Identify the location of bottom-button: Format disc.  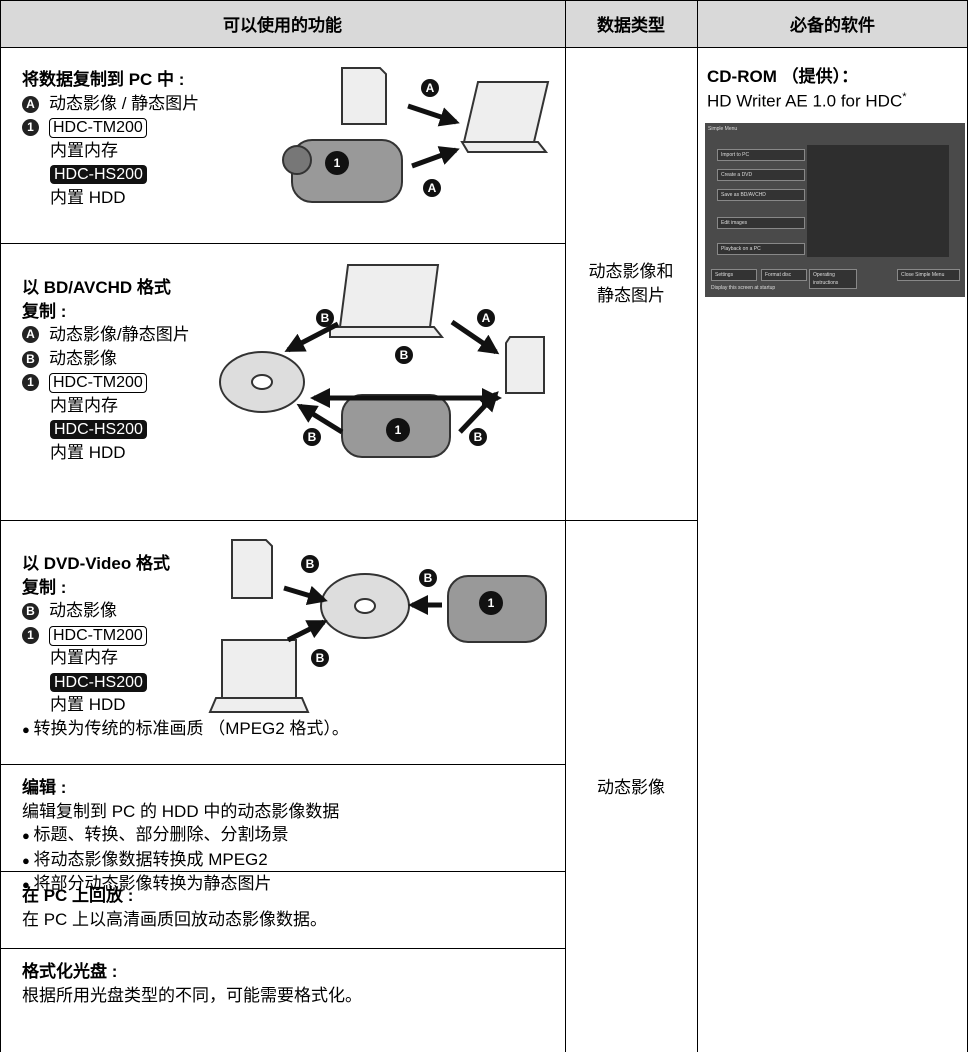
(784, 275).